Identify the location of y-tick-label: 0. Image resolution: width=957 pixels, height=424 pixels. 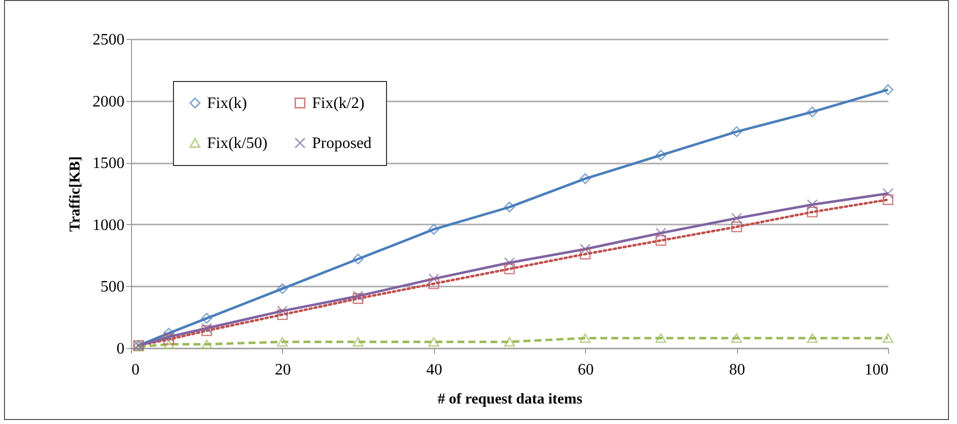
(120, 349).